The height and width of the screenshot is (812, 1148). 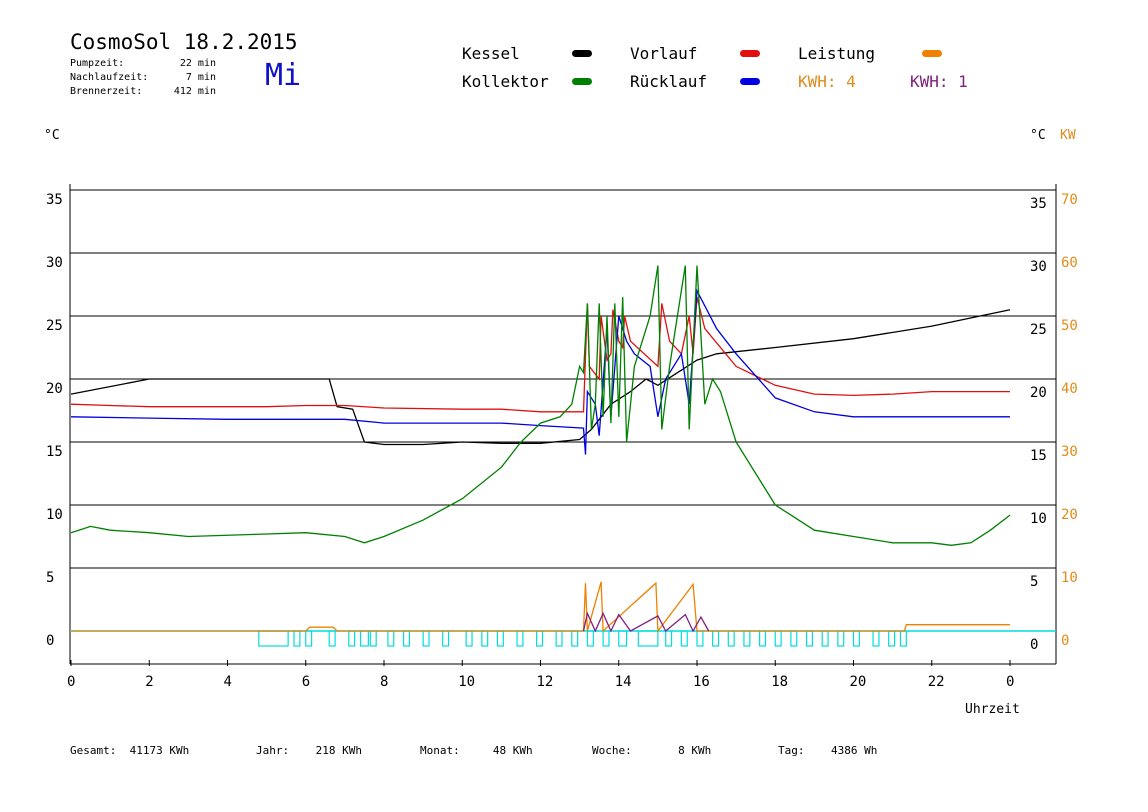 What do you see at coordinates (184, 42) in the screenshot?
I see `chart-title: CosmoSol 18.2.2015` at bounding box center [184, 42].